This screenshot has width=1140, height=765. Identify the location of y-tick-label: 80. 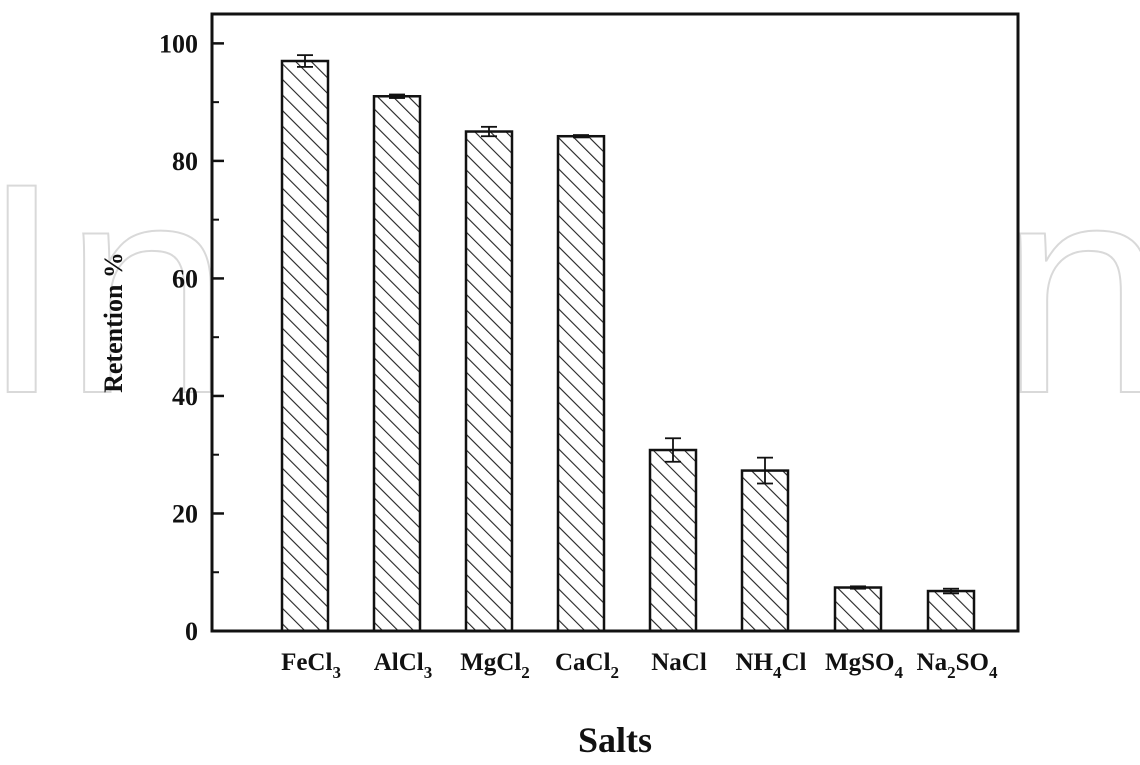
(185, 161).